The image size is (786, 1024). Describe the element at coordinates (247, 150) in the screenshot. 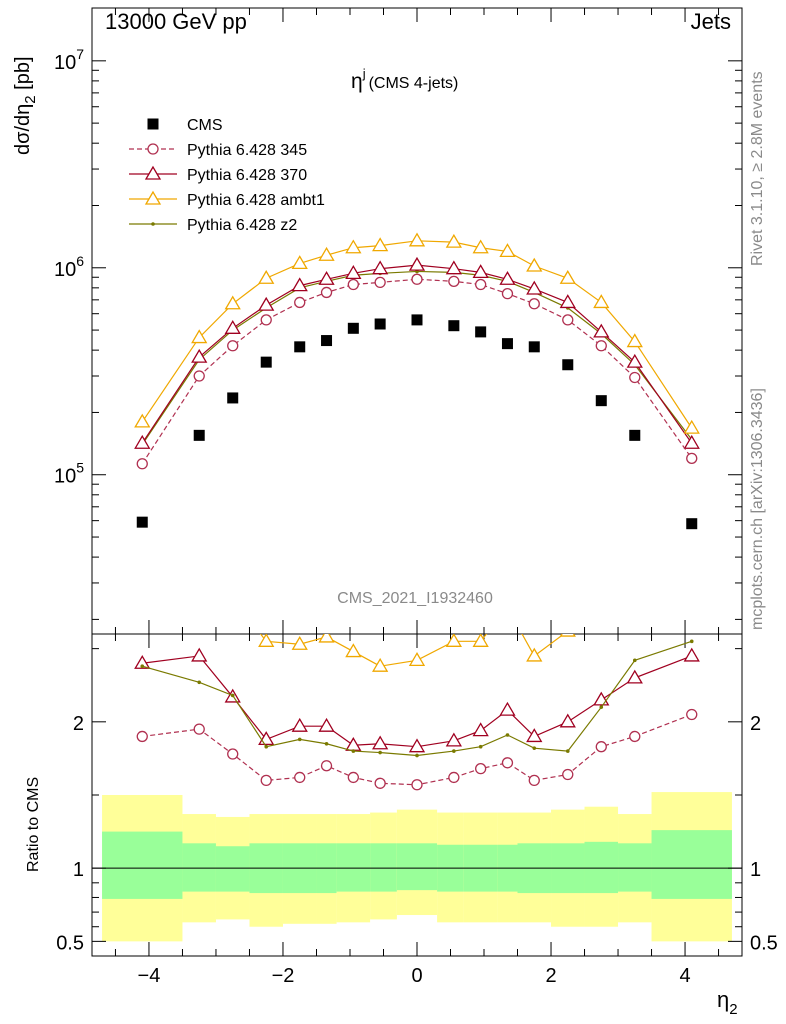

I see `legend-label-pythia-6-428-345: Pythia 6.428 345` at that location.